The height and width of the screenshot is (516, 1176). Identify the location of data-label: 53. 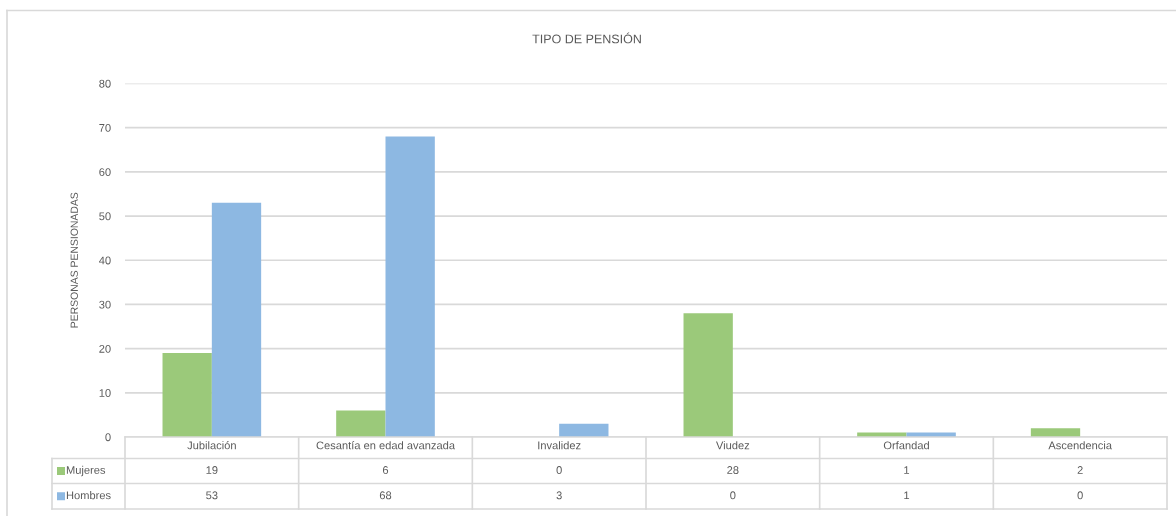
(212, 495).